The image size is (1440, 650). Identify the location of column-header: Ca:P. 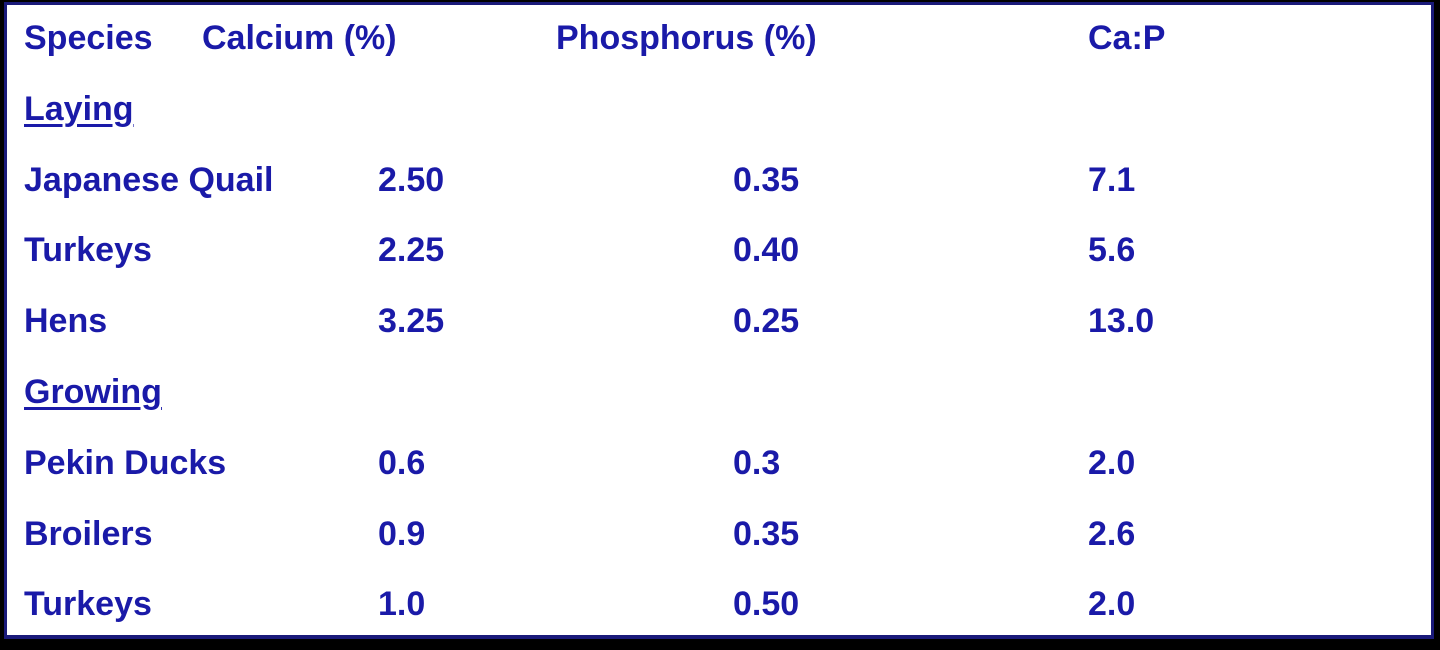
(1127, 38).